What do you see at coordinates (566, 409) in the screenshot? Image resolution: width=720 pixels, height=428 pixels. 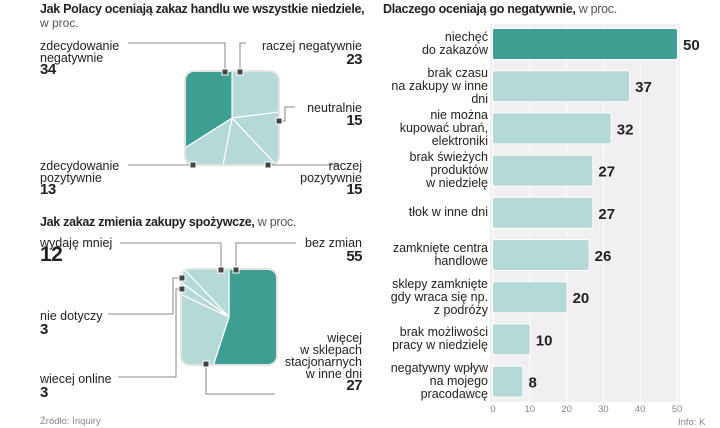 I see `x-tick-label: 20` at bounding box center [566, 409].